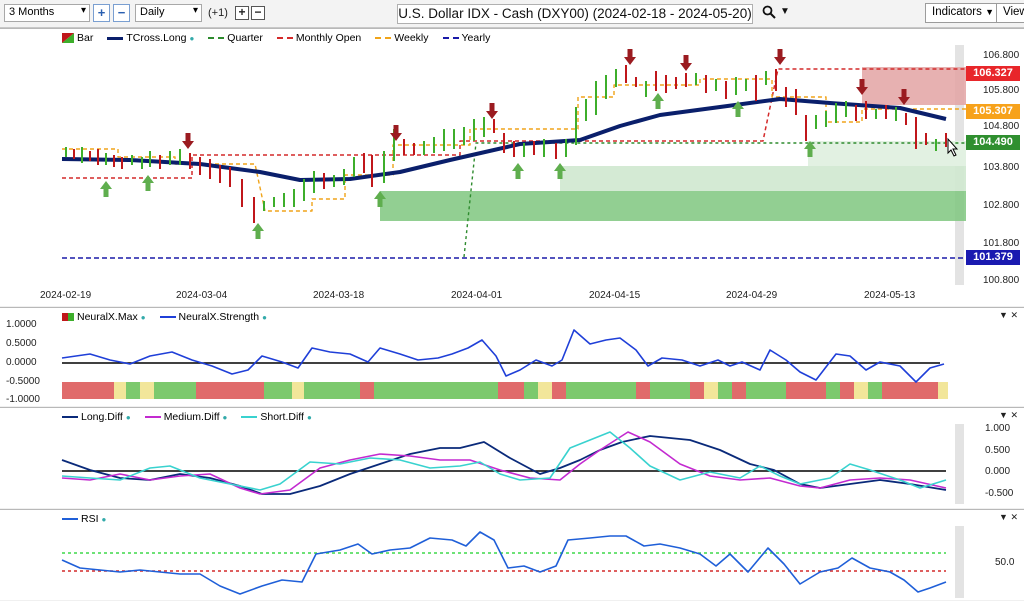 The height and width of the screenshot is (601, 1024). I want to click on zoom-in-button: +, so click(101, 13).